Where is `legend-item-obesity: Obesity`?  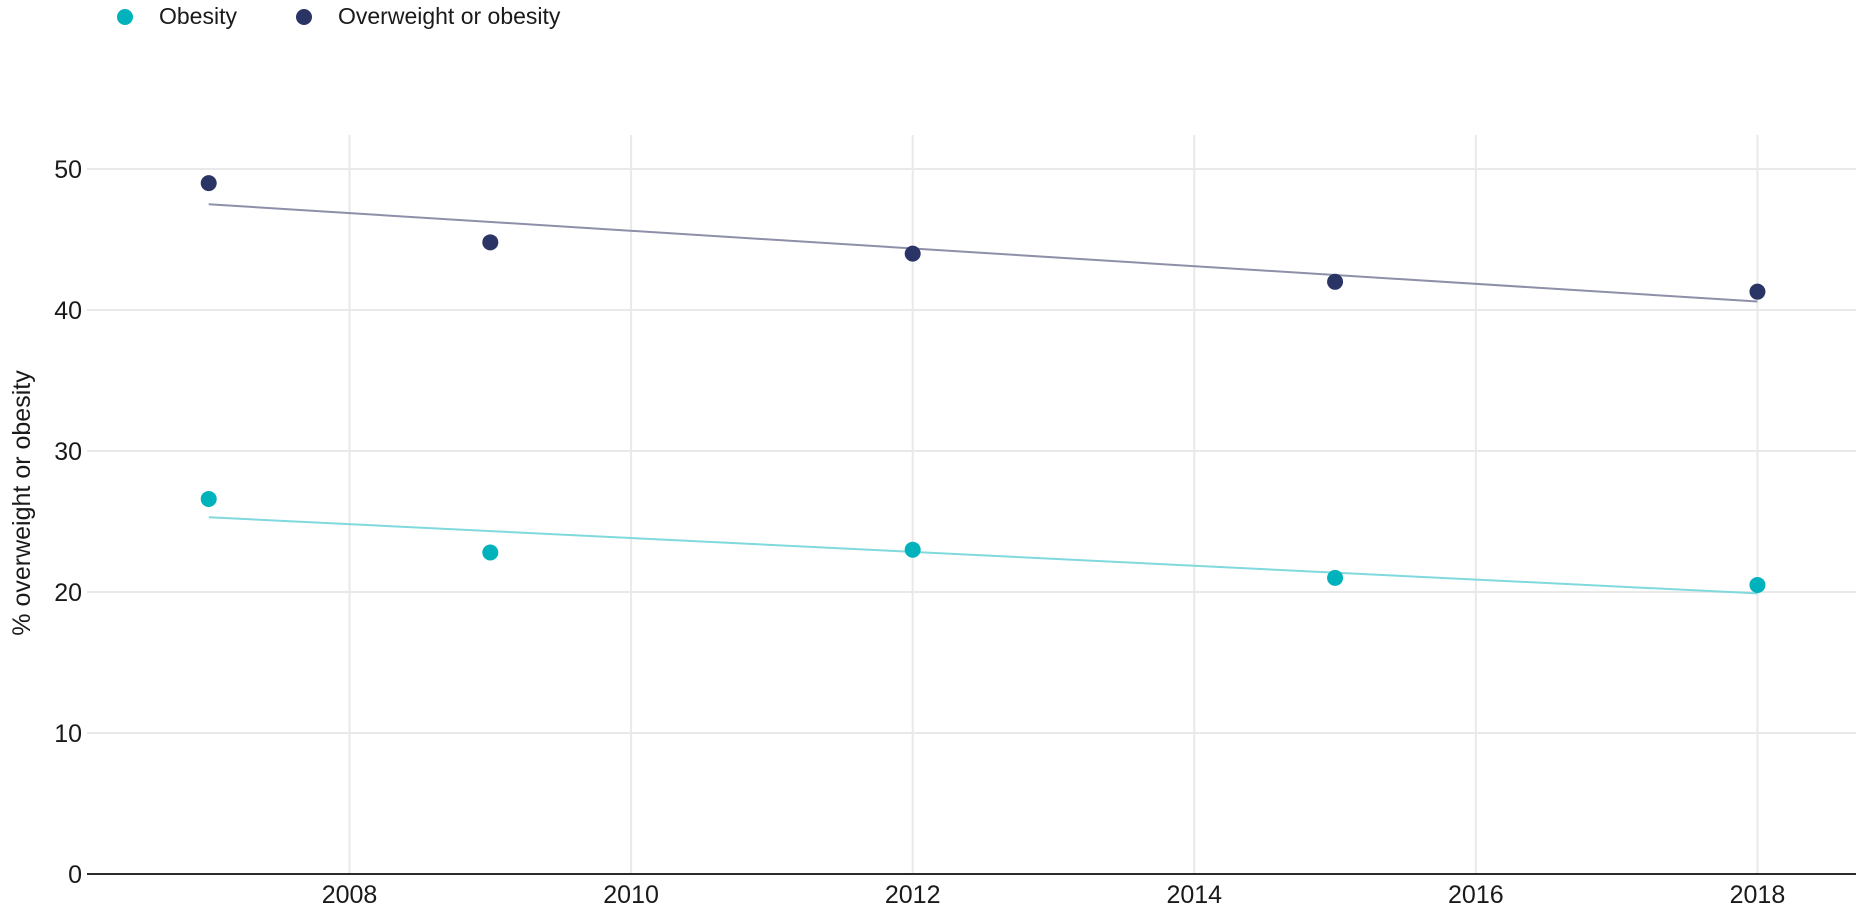 legend-item-obesity: Obesity is located at coordinates (177, 16).